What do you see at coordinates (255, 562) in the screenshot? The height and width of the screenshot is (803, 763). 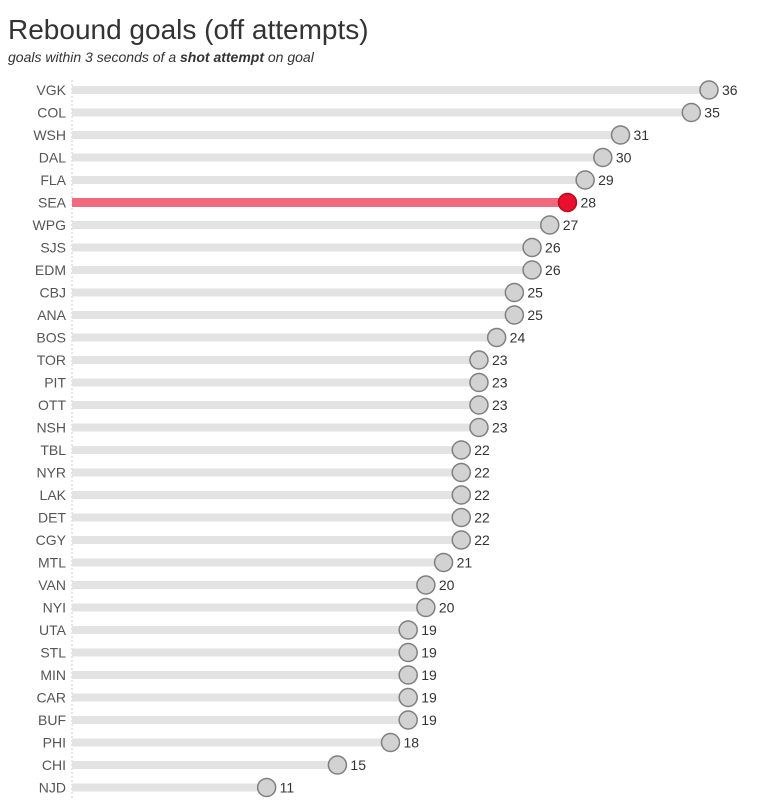 I see `chart-row-mtl: MTL 21` at bounding box center [255, 562].